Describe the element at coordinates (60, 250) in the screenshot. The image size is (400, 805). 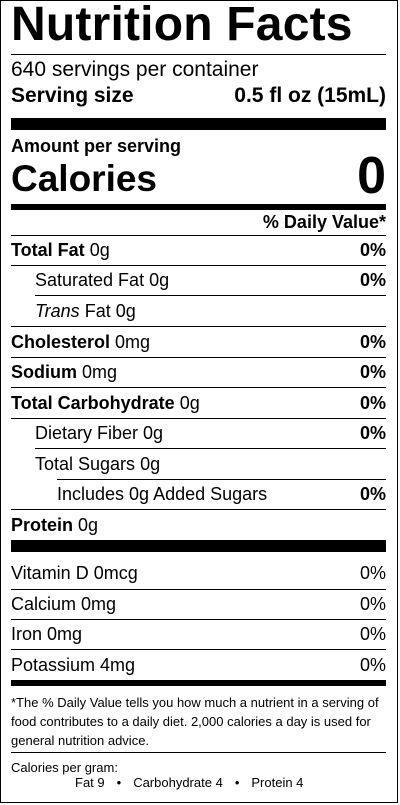
I see `nutrient-row-total-fat: Total Fat 0g` at that location.